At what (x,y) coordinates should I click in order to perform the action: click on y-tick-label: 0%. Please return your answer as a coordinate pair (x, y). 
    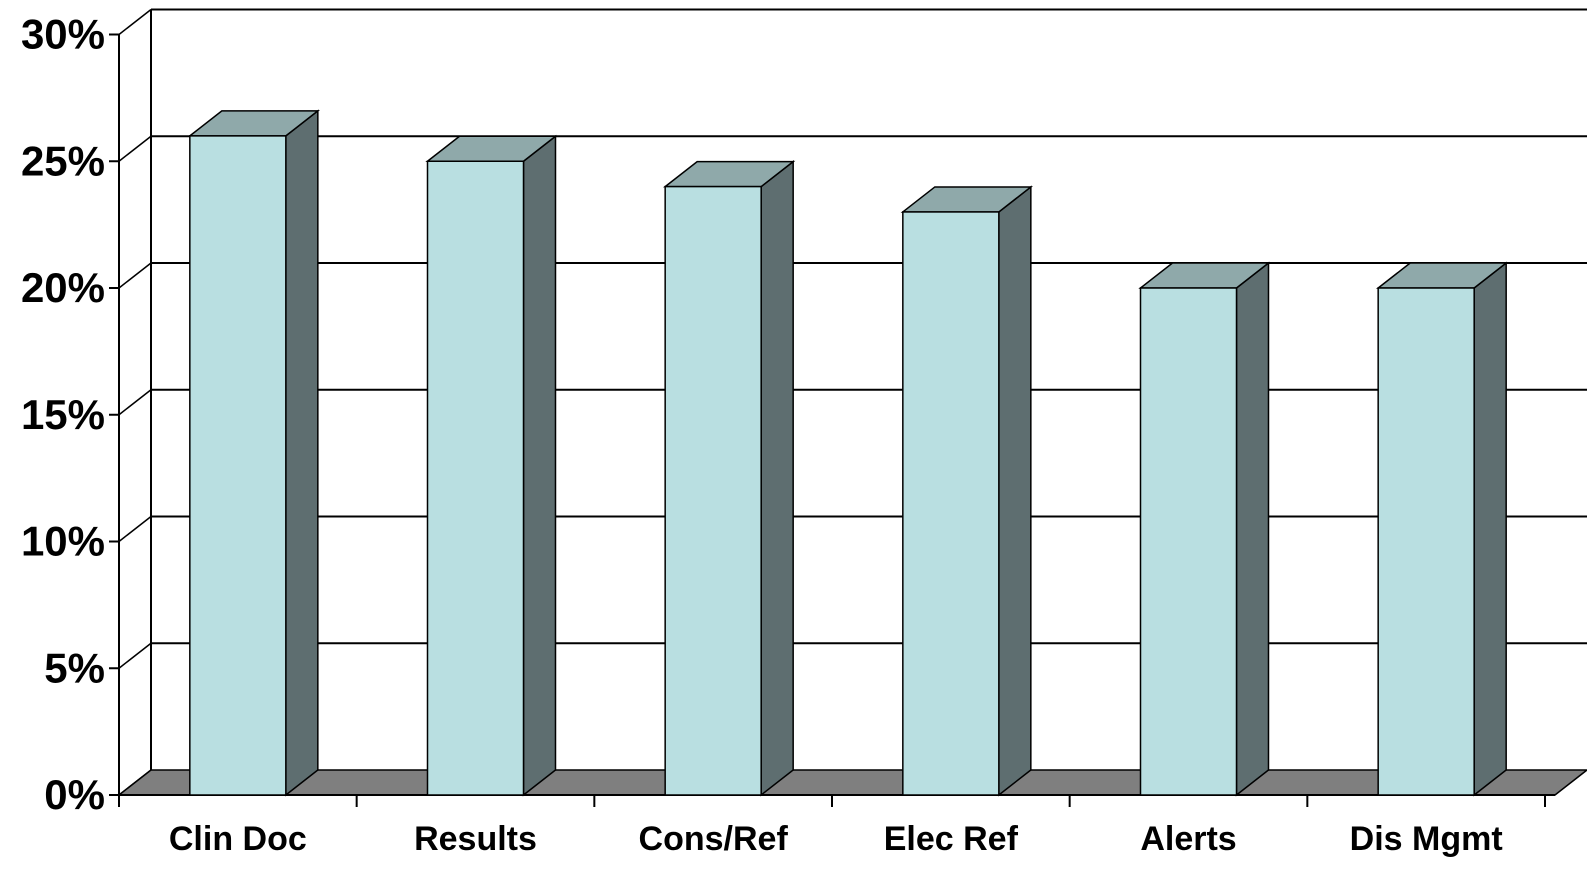
    Looking at the image, I should click on (74, 794).